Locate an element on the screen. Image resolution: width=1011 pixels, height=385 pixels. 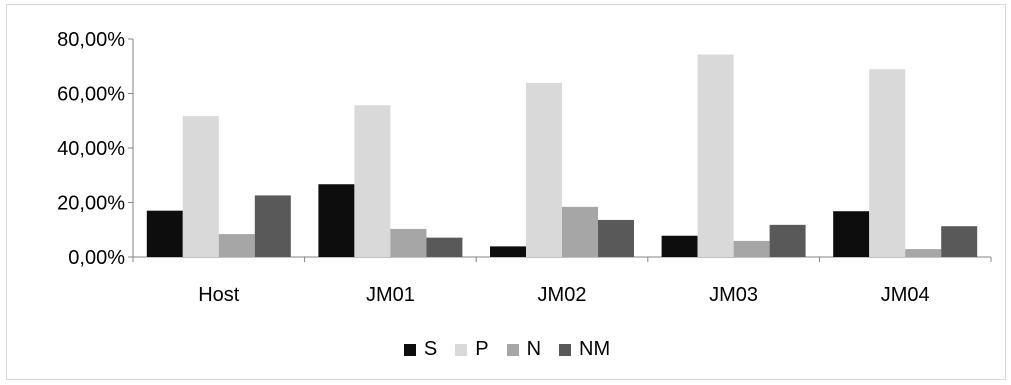
bar-n-jm01 is located at coordinates (408, 242).